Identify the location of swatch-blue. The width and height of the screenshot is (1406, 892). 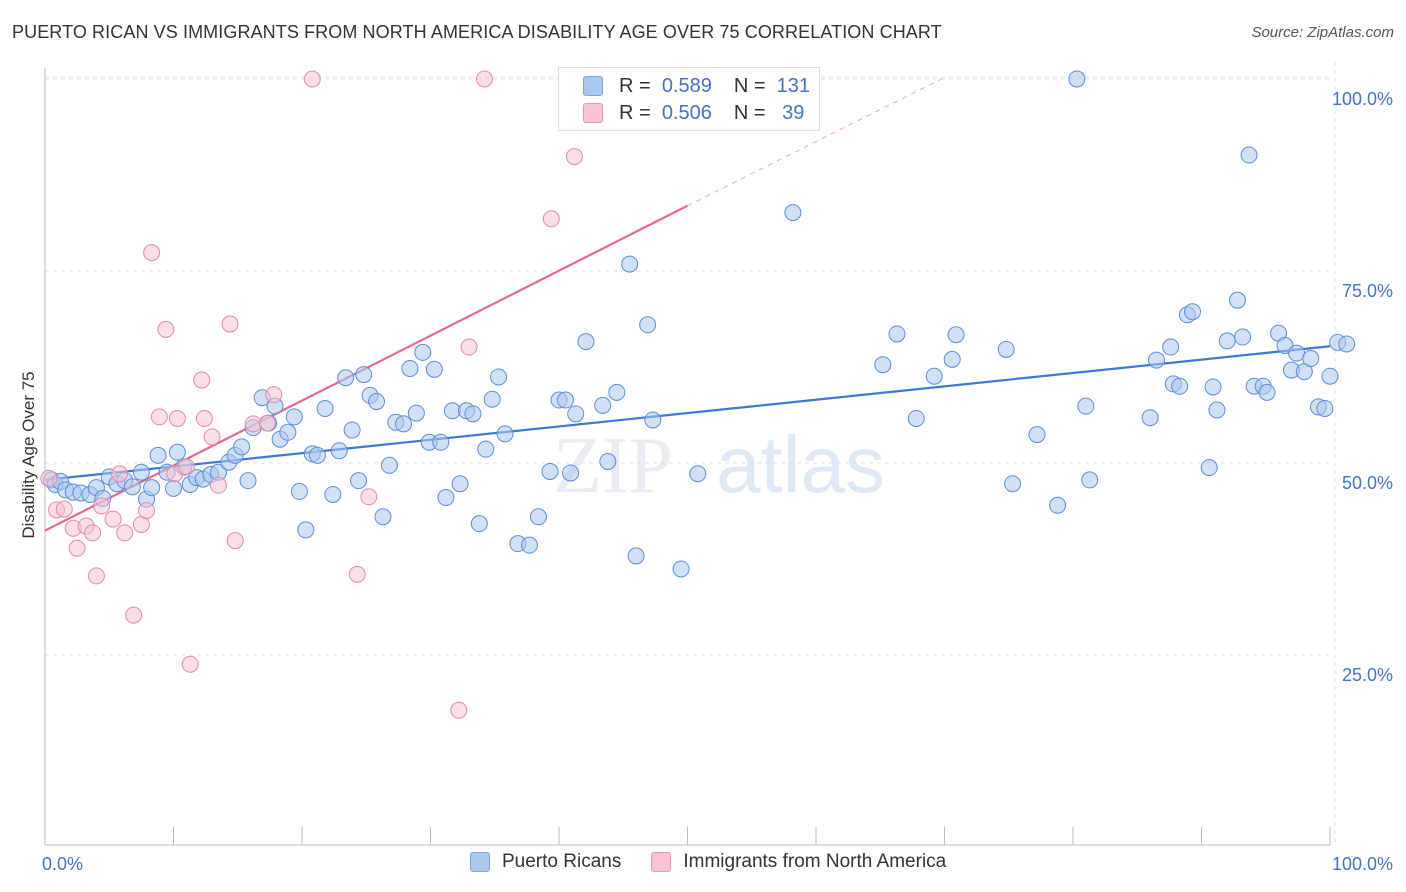
(593, 86).